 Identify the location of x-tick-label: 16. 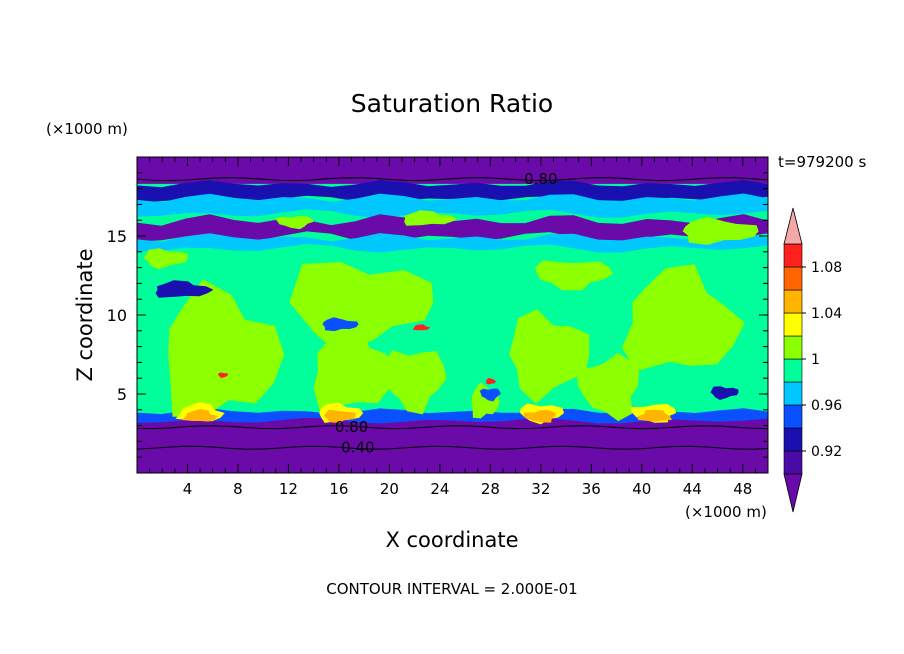
(338, 489).